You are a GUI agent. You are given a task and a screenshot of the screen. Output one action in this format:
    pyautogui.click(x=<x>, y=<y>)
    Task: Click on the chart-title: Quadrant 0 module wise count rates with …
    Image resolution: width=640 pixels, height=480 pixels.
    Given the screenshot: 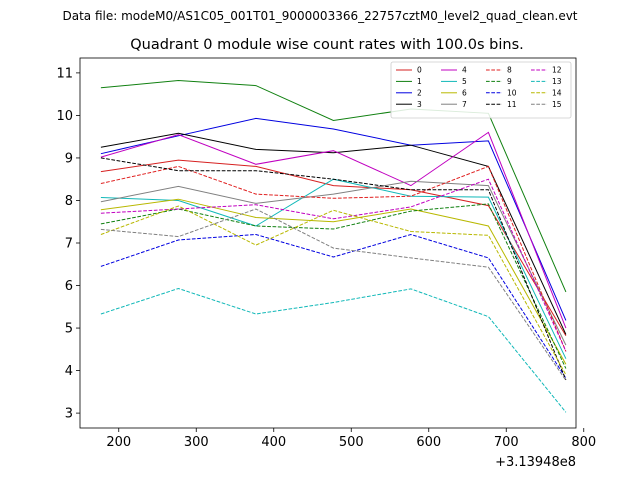 What is the action you would take?
    pyautogui.click(x=327, y=45)
    